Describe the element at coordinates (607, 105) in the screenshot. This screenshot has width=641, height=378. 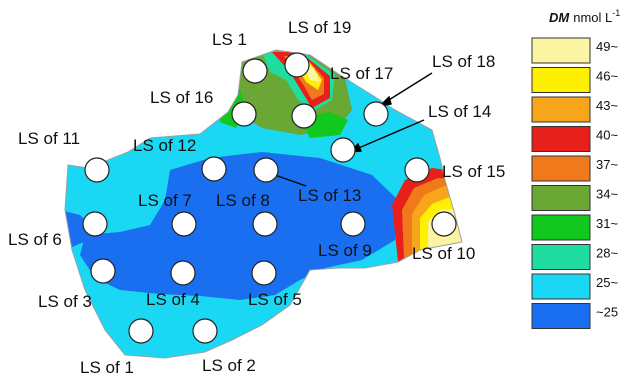
I see `legend-label: 43~` at that location.